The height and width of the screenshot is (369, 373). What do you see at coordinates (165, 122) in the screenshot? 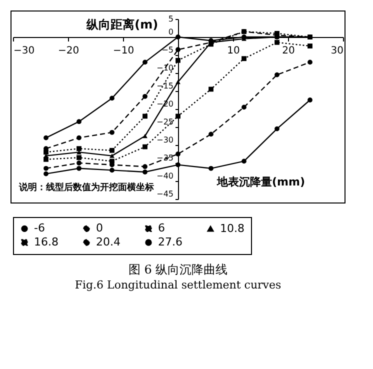
I see `y-tick-label: −25` at bounding box center [165, 122].